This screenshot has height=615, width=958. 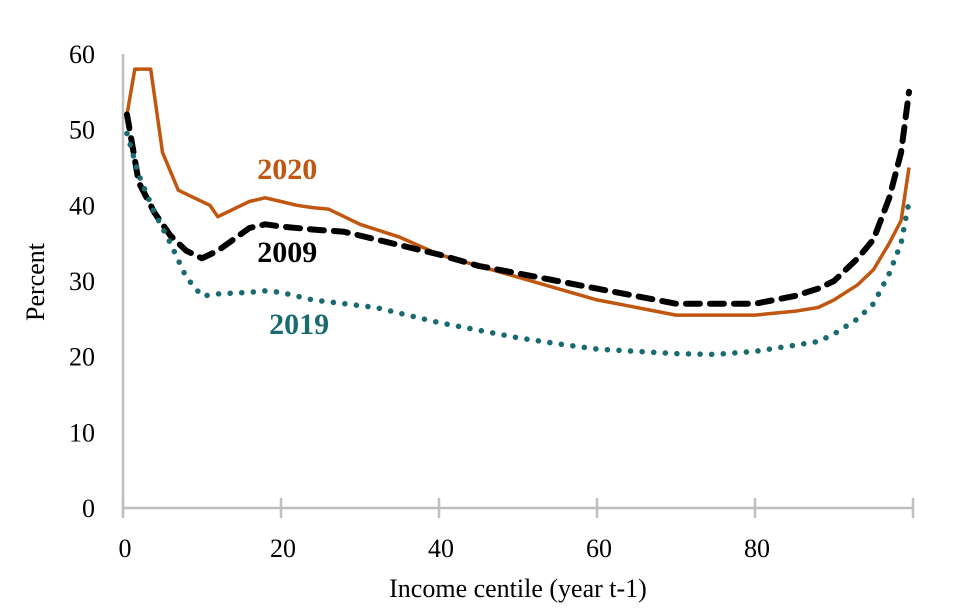 What do you see at coordinates (82, 281) in the screenshot?
I see `y-tick-label: 30` at bounding box center [82, 281].